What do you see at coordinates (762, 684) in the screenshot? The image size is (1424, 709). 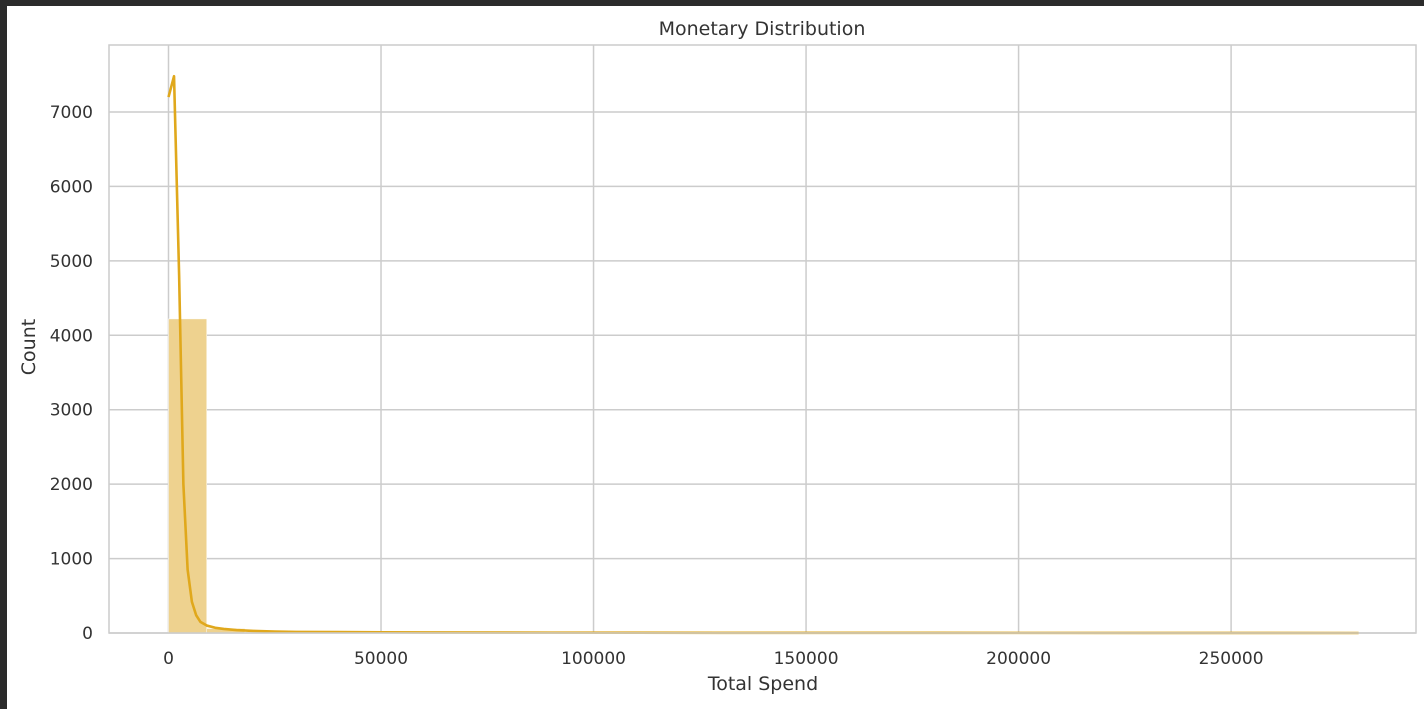 I see `x-axis-label: Total Spend` at bounding box center [762, 684].